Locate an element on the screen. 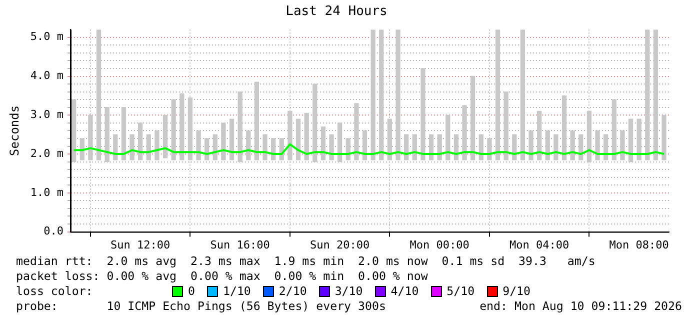 The height and width of the screenshot is (315, 697). x-tick-label: Mon 08:00 is located at coordinates (639, 245).